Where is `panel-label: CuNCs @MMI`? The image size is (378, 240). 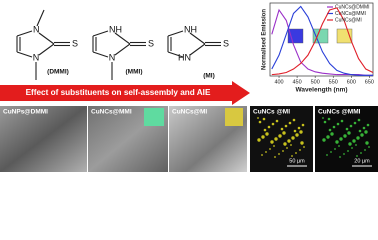 panel-label: CuNCs @MMI is located at coordinates (339, 112).